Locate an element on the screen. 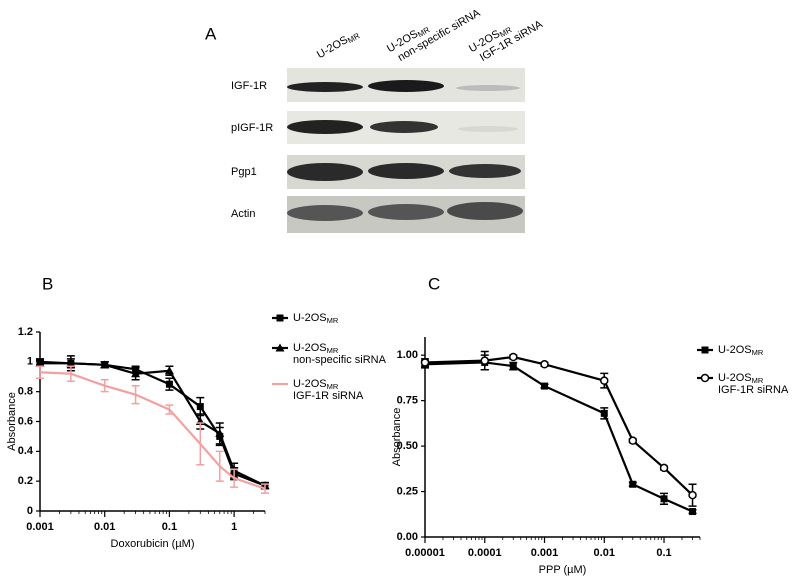  blot-strips is located at coordinates (406, 150).